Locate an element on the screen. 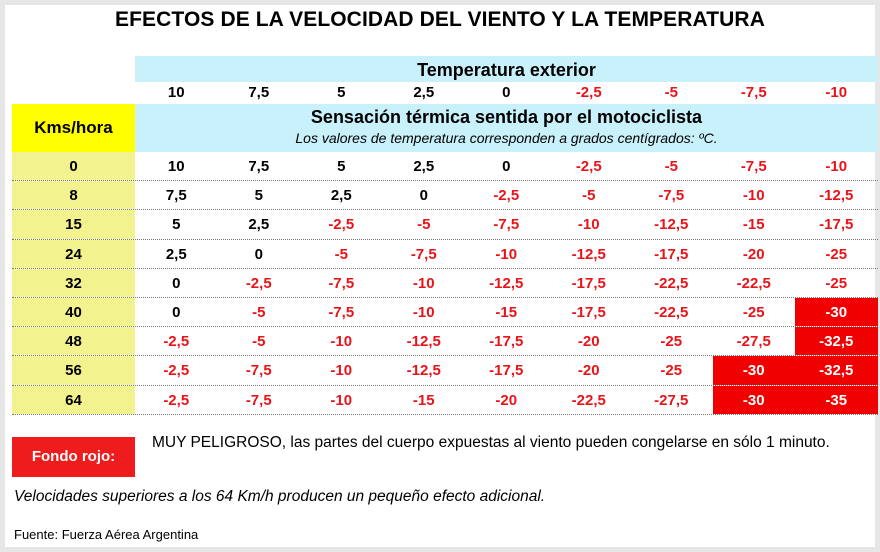 This screenshot has height=552, width=880. table-row: 0 10 7,5 5 2,5 0 -2,5 -5 -7,5 -10 is located at coordinates (445, 167).